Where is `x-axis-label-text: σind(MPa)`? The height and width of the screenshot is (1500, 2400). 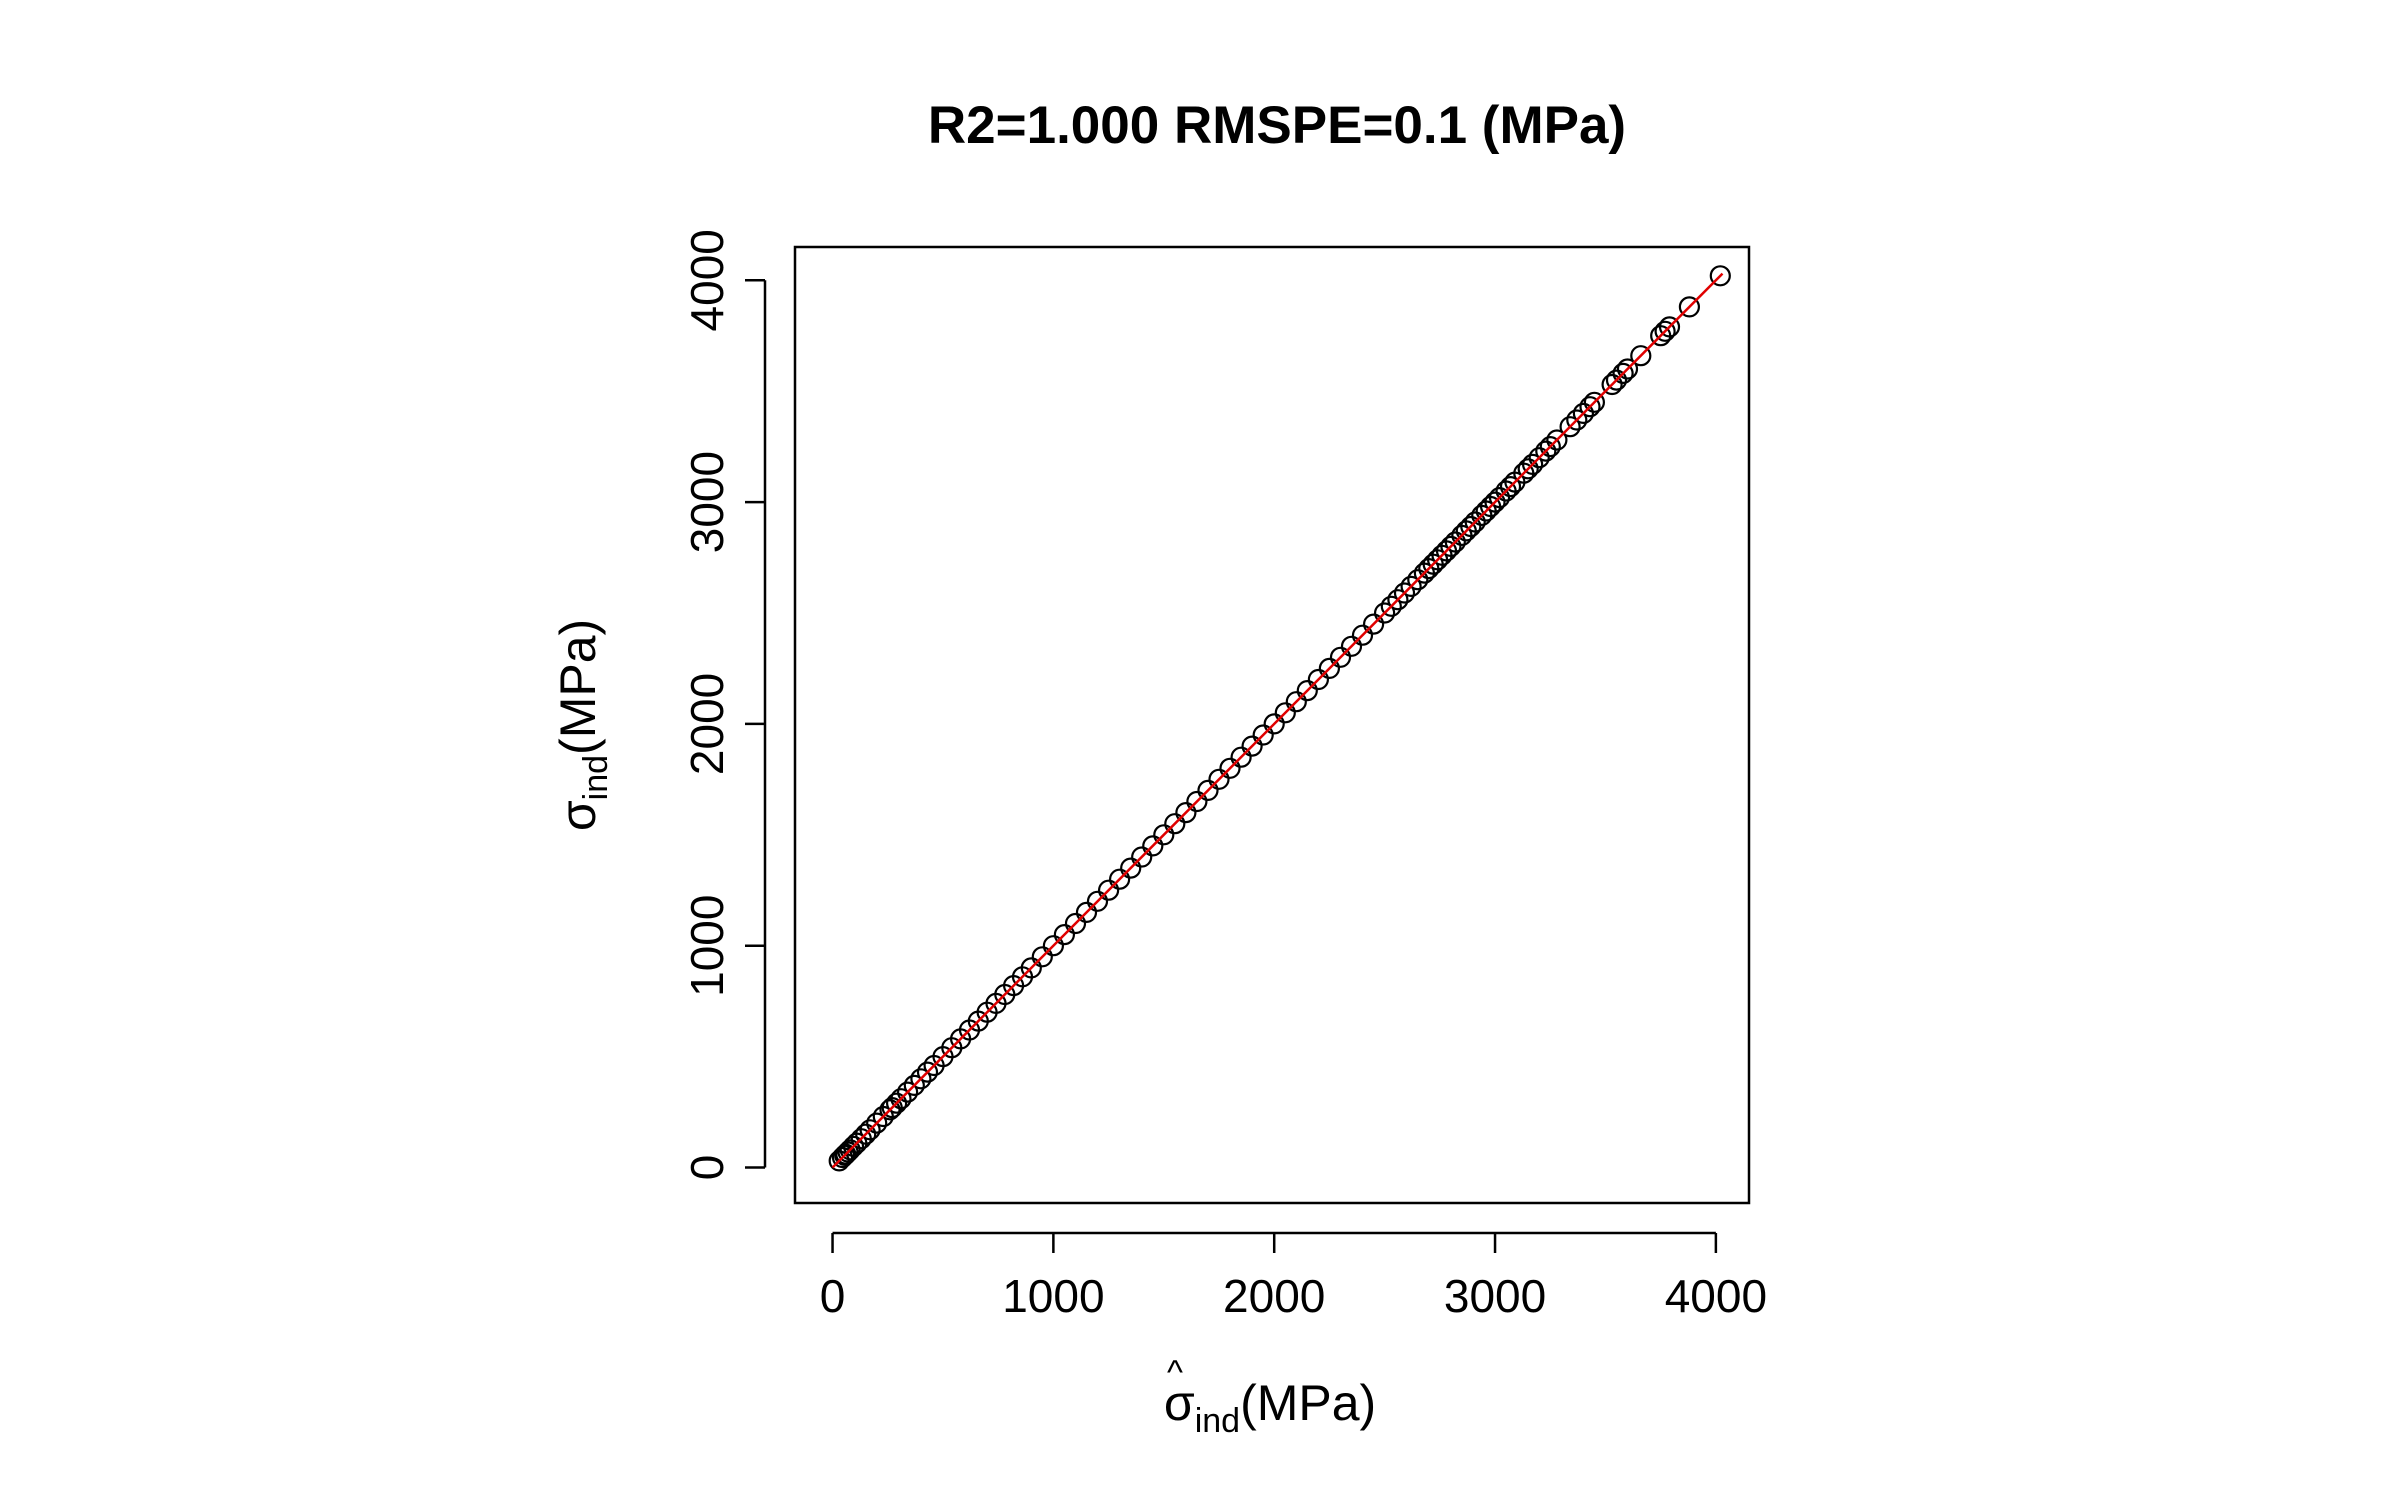 x-axis-label-text: σind(MPa) is located at coordinates (1270, 1407).